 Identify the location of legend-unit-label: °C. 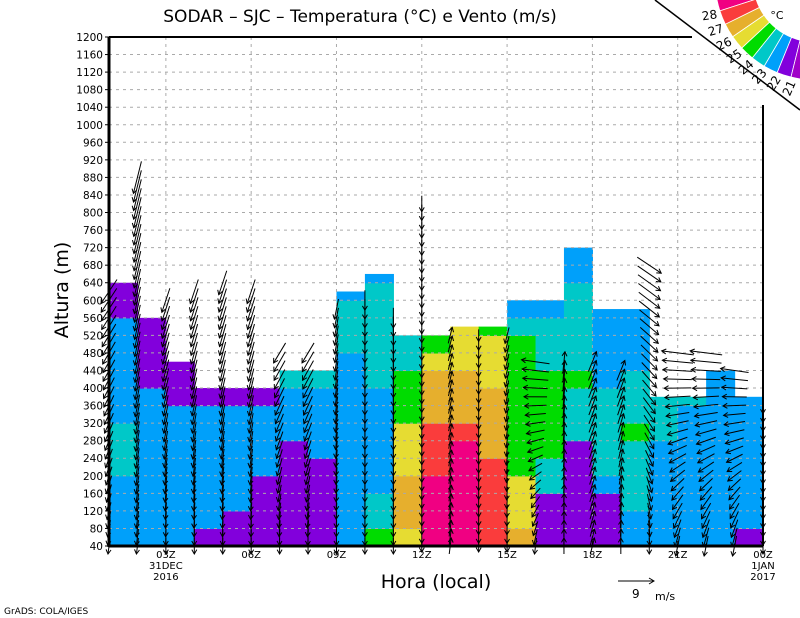
(777, 15).